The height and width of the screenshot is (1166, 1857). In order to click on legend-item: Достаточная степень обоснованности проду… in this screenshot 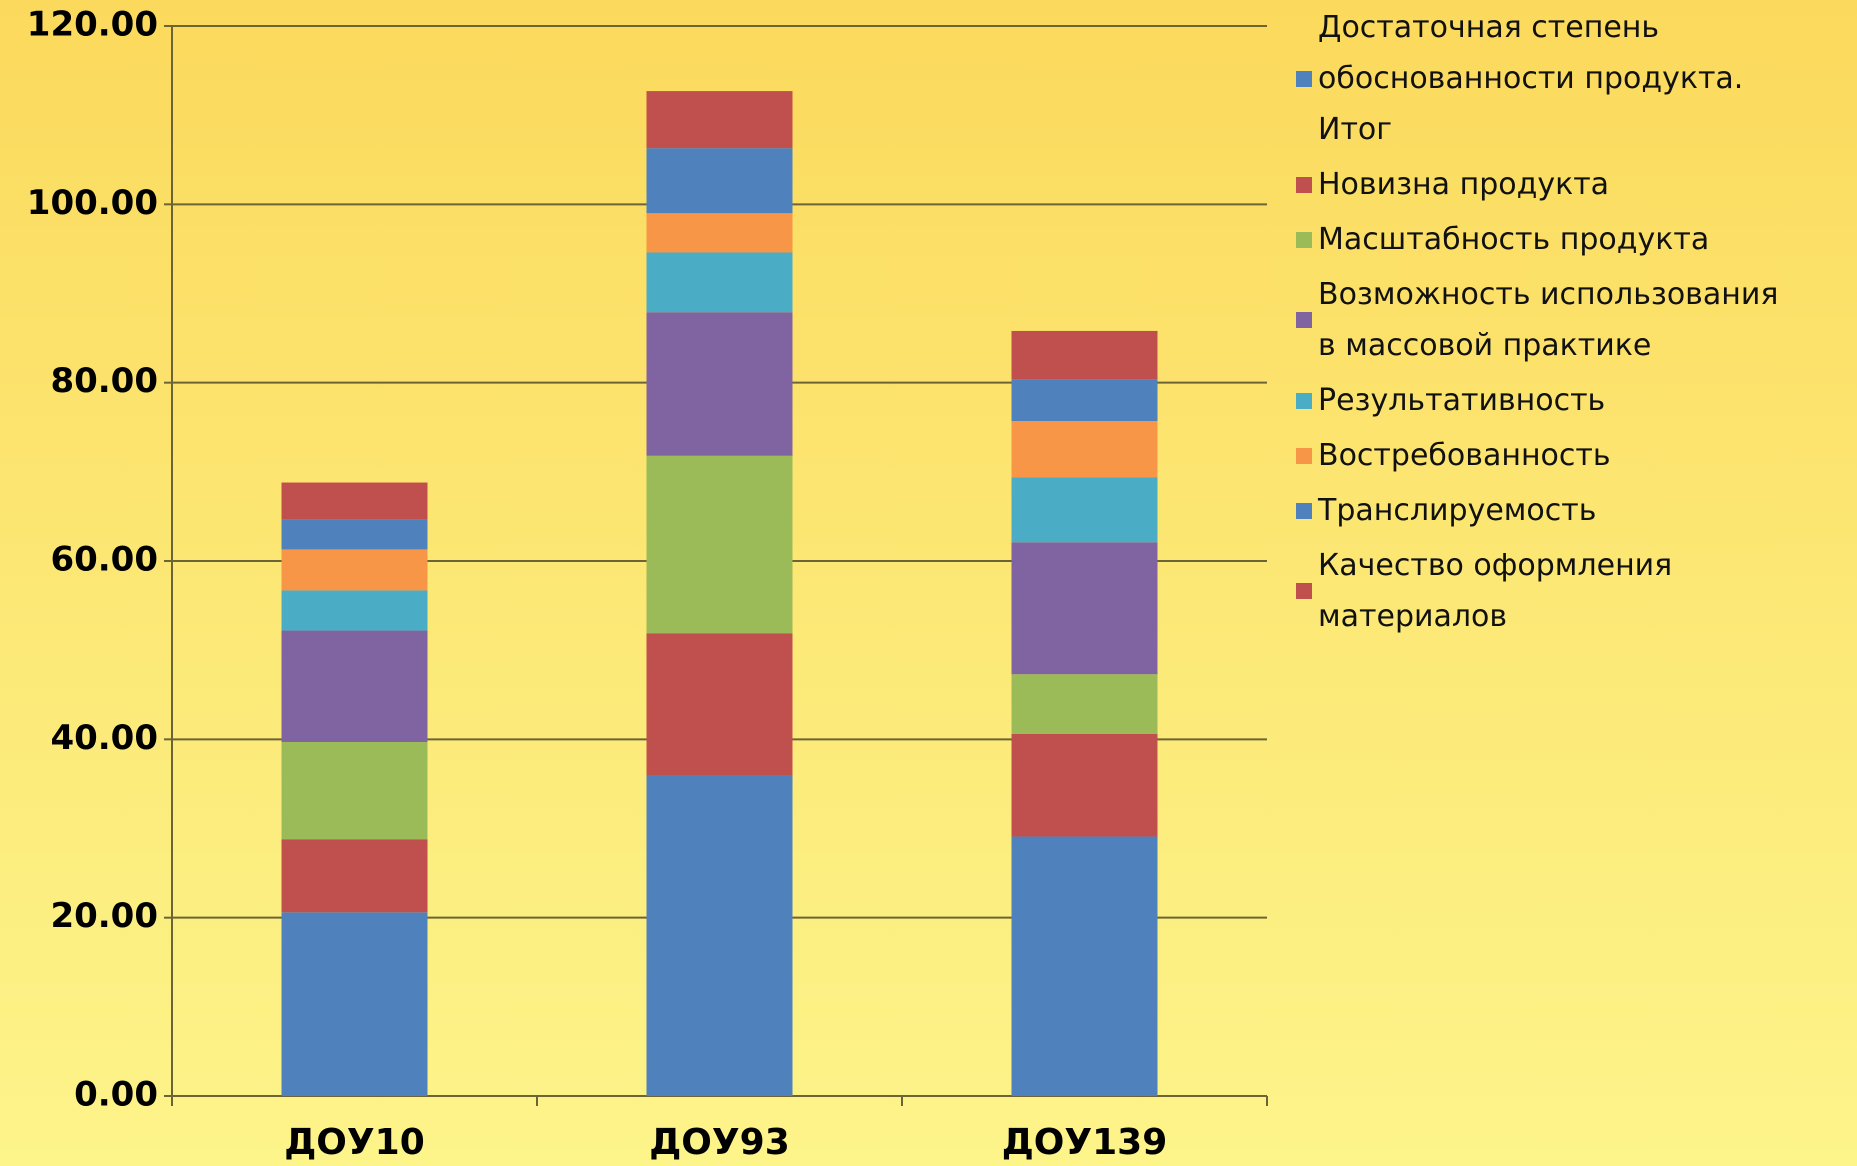, I will do `click(1576, 78)`.